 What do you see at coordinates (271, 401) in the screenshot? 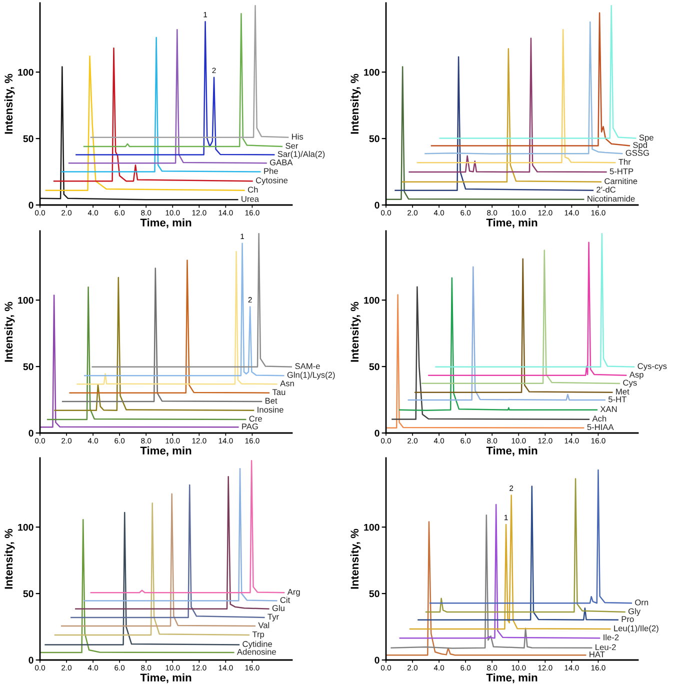
I see `series-label: Bet` at bounding box center [271, 401].